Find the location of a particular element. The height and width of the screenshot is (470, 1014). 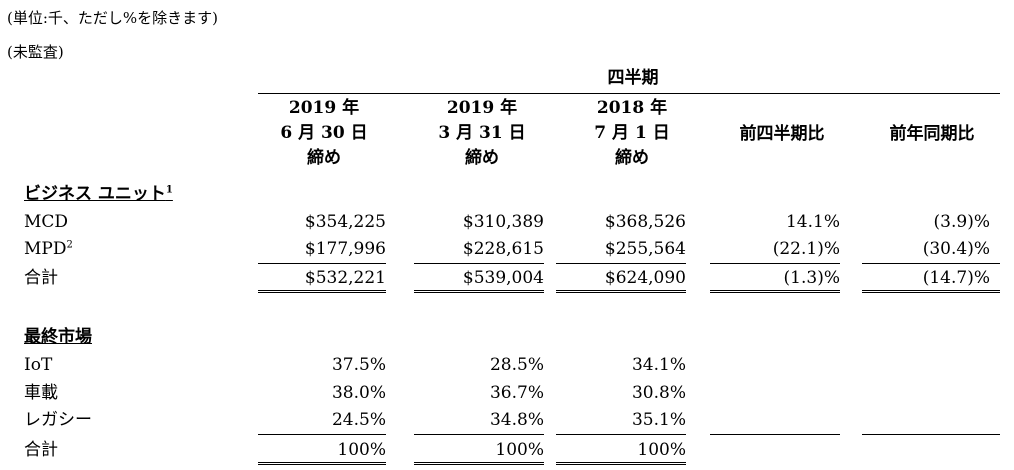

market-total-label: 合計 is located at coordinates (41, 450).